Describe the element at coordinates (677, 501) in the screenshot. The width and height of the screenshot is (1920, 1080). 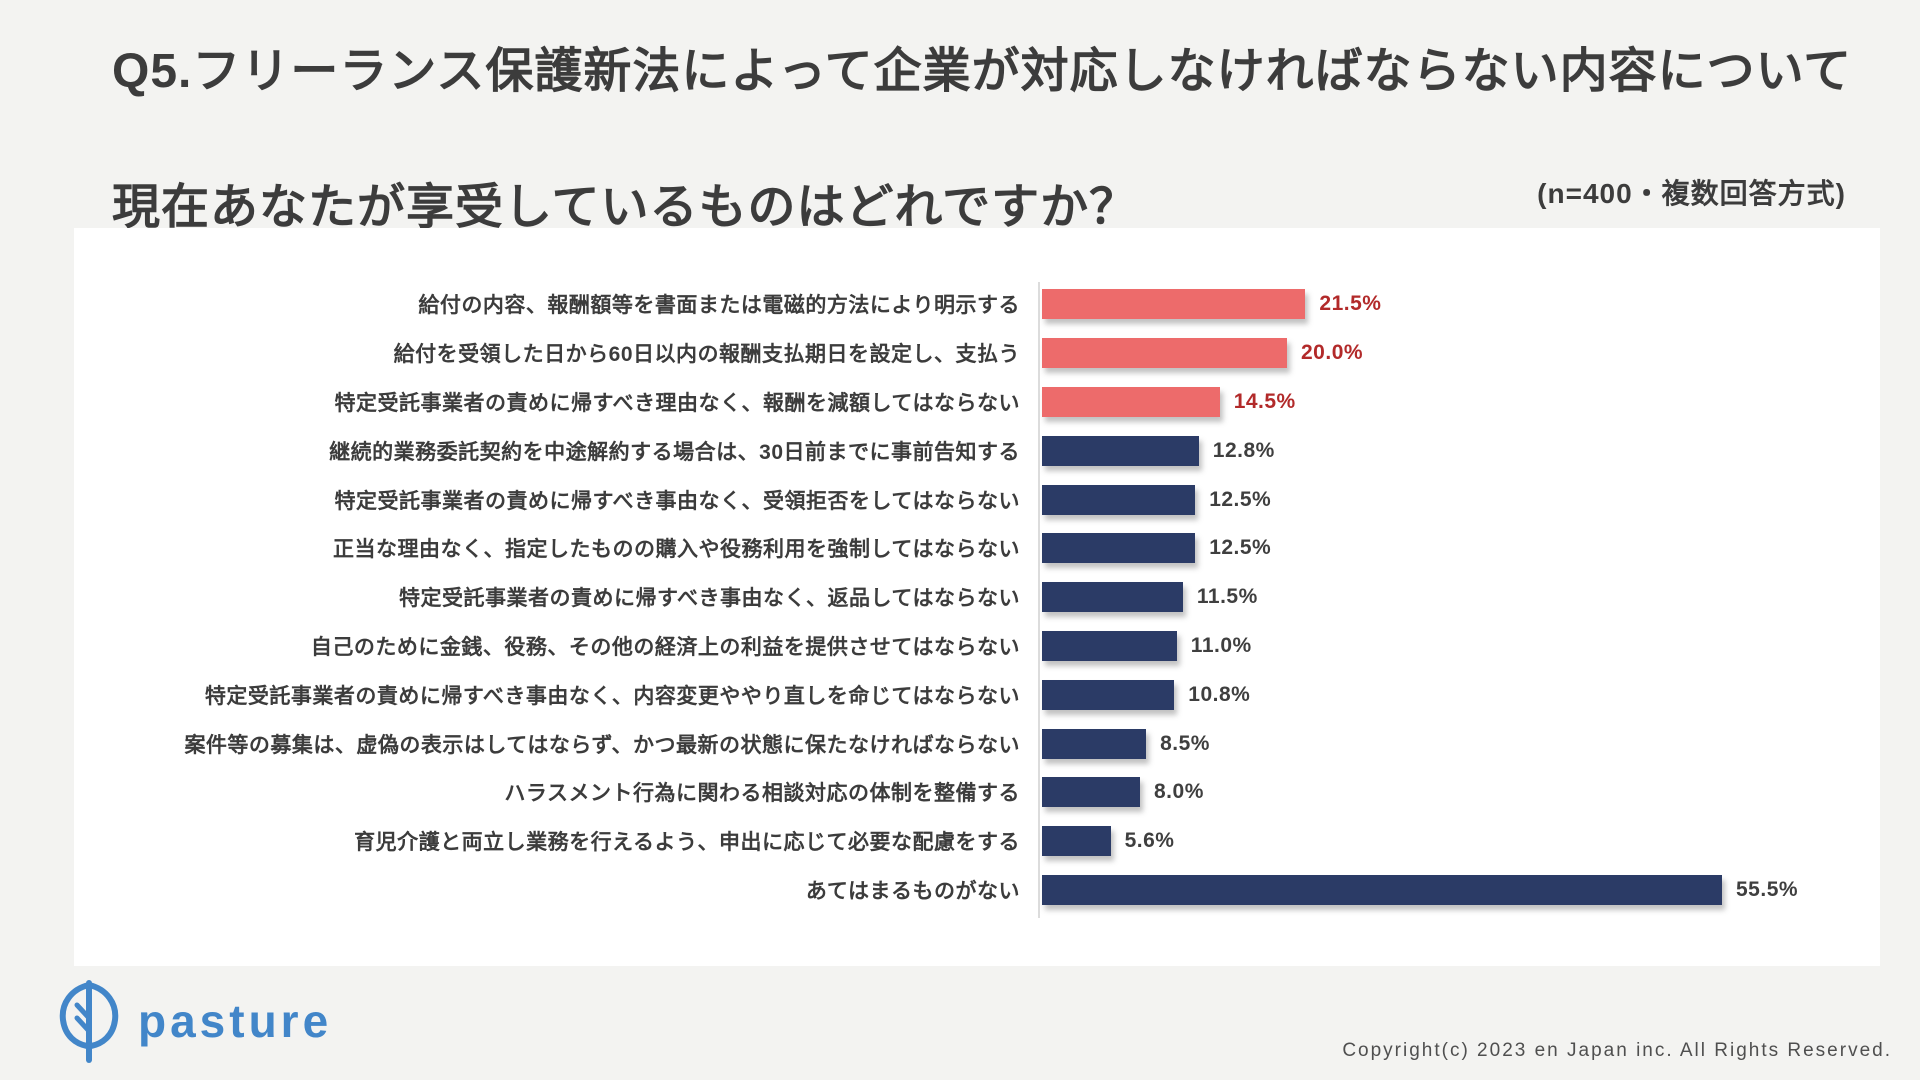
I see `category-label: 特定受託事業者の責めに帰すべき事由なく、受領拒否をしてはならない` at that location.